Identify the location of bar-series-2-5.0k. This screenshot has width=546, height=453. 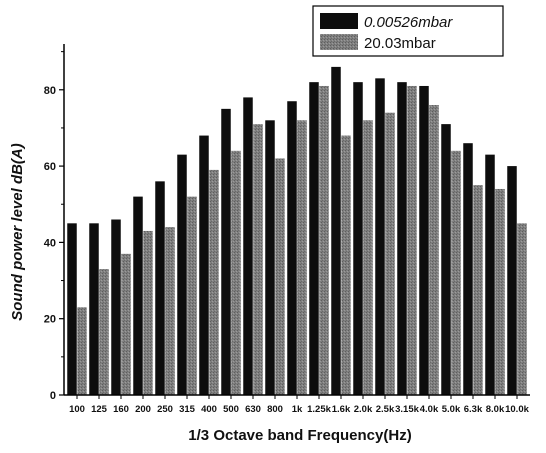
(456, 272).